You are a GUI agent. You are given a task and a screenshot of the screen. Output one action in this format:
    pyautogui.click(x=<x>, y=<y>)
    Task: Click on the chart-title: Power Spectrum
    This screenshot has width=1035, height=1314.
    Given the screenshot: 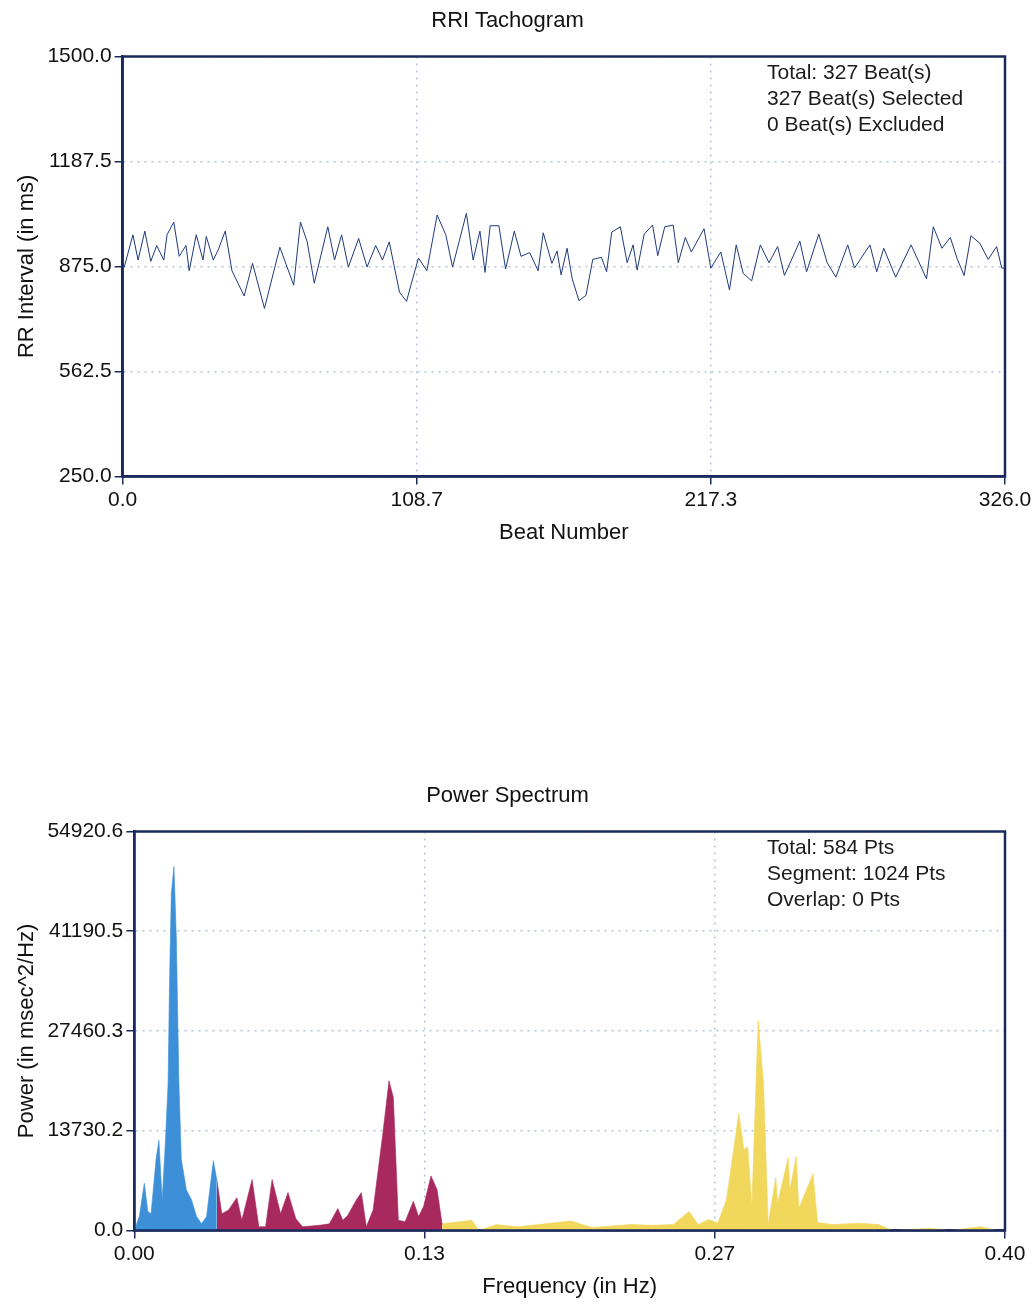 What is the action you would take?
    pyautogui.click(x=507, y=795)
    